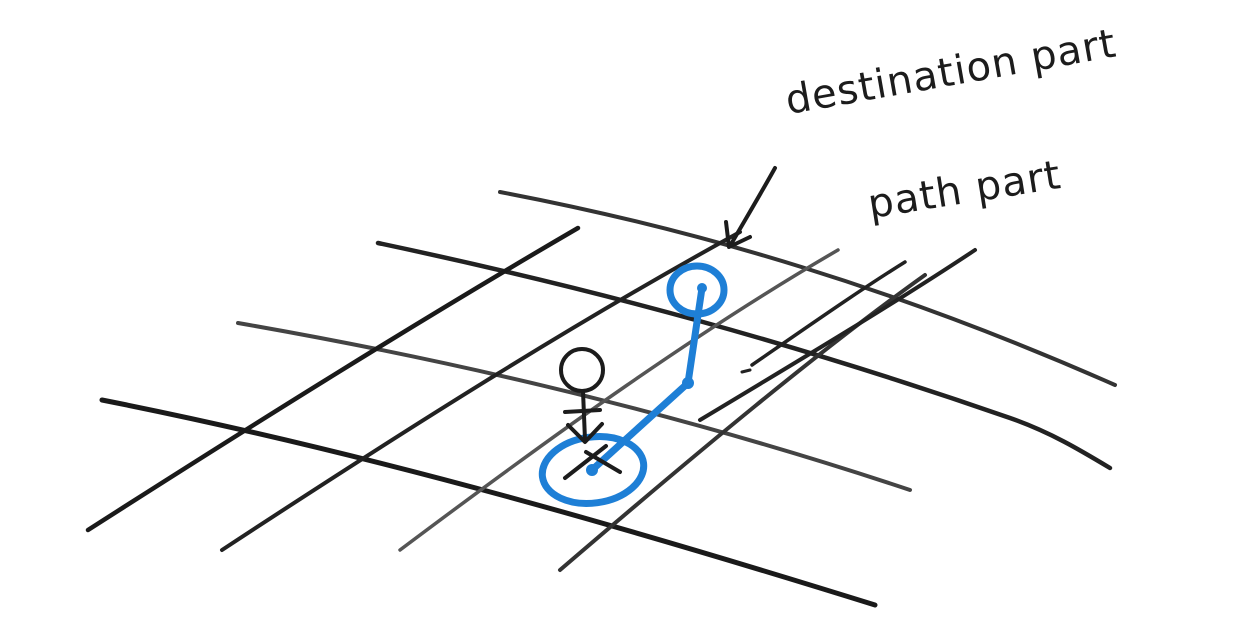 The image size is (1234, 632). Describe the element at coordinates (582, 411) in the screenshot. I see `figure-arms` at that location.